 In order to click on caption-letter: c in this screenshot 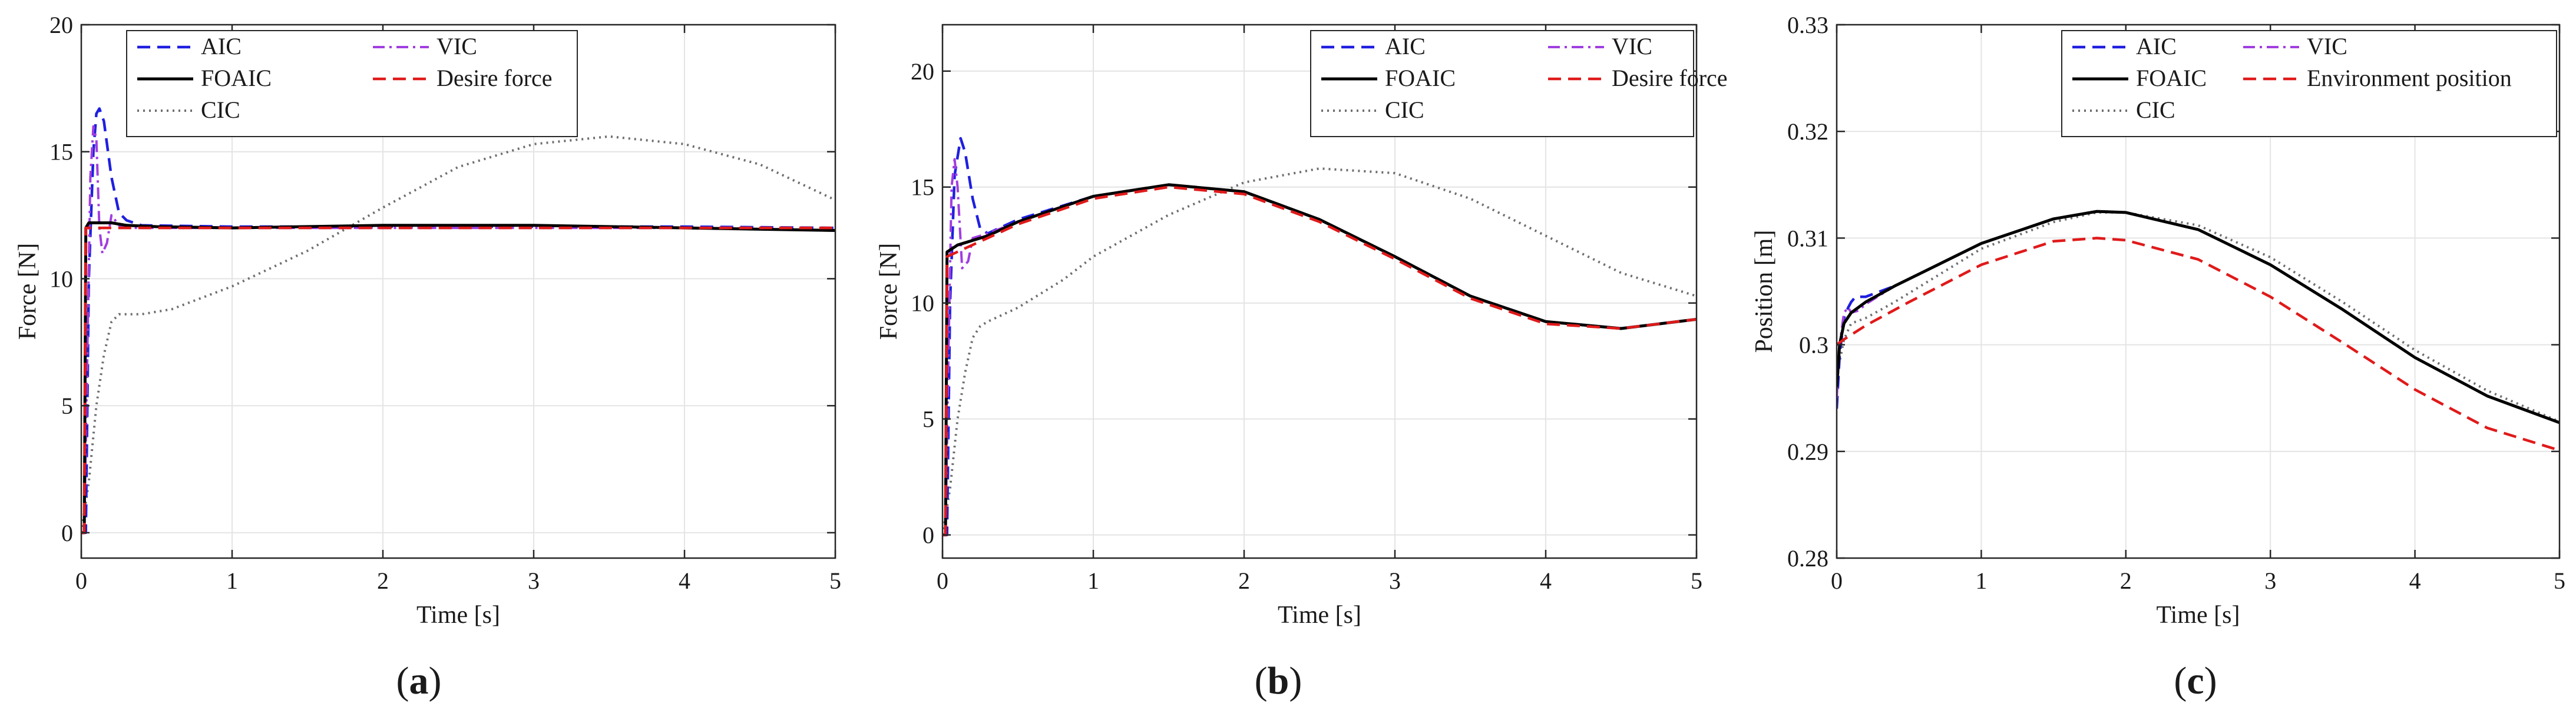, I will do `click(2195, 680)`.